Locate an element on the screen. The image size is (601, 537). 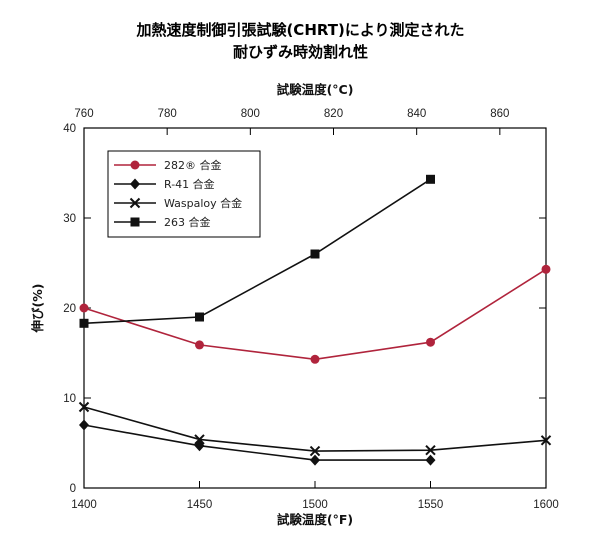
chart-subtitle: 耐ひずみ時効割れ性 is located at coordinates (300, 52).